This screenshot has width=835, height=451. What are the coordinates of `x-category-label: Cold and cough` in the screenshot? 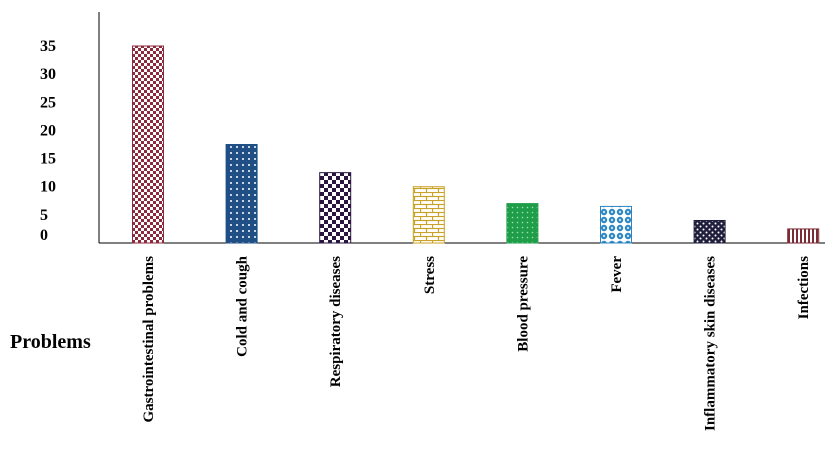 It's located at (243, 306).